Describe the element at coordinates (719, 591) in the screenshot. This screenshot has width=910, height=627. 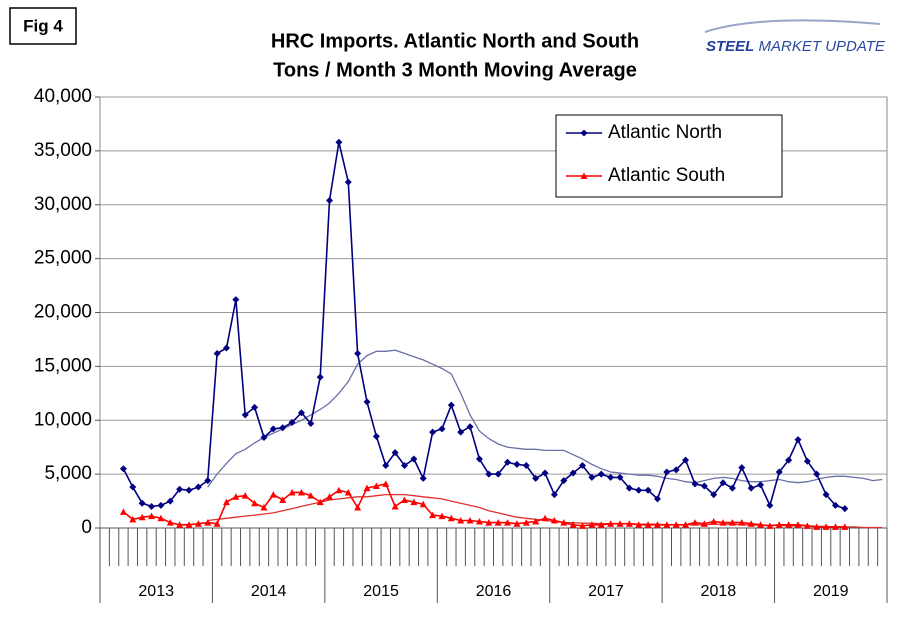
I see `x-tick-label: 2018` at that location.